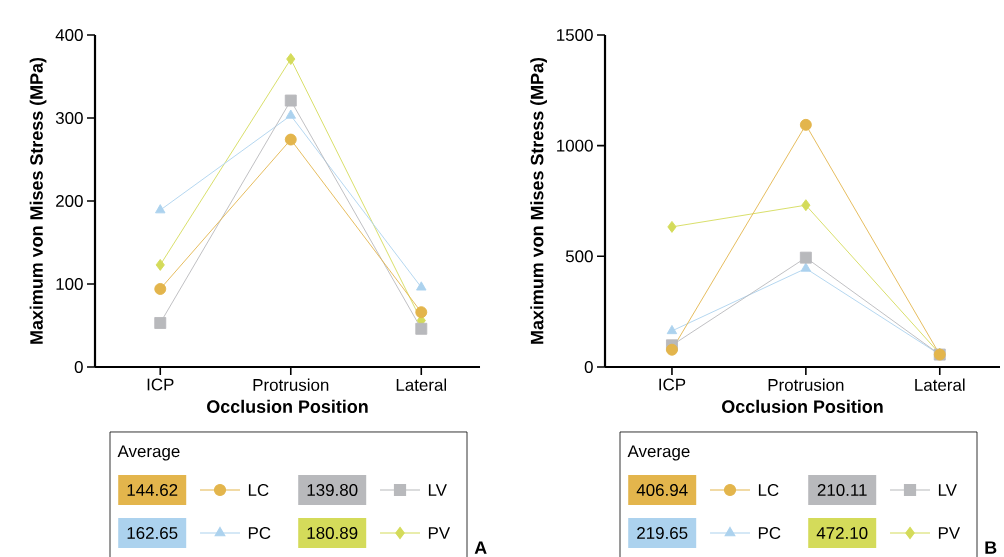 The image size is (1004, 557). Describe the element at coordinates (69, 34) in the screenshot. I see `y-tick-label: 400` at that location.